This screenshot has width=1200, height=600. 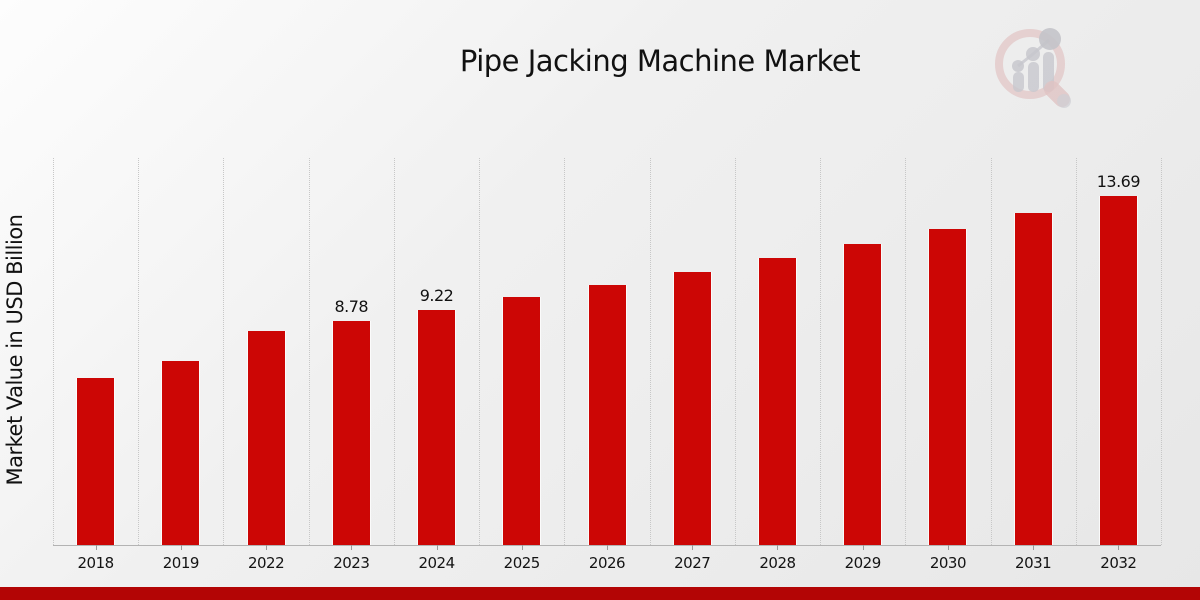 I want to click on x-tick-label-2019: 2019, so click(x=181, y=563).